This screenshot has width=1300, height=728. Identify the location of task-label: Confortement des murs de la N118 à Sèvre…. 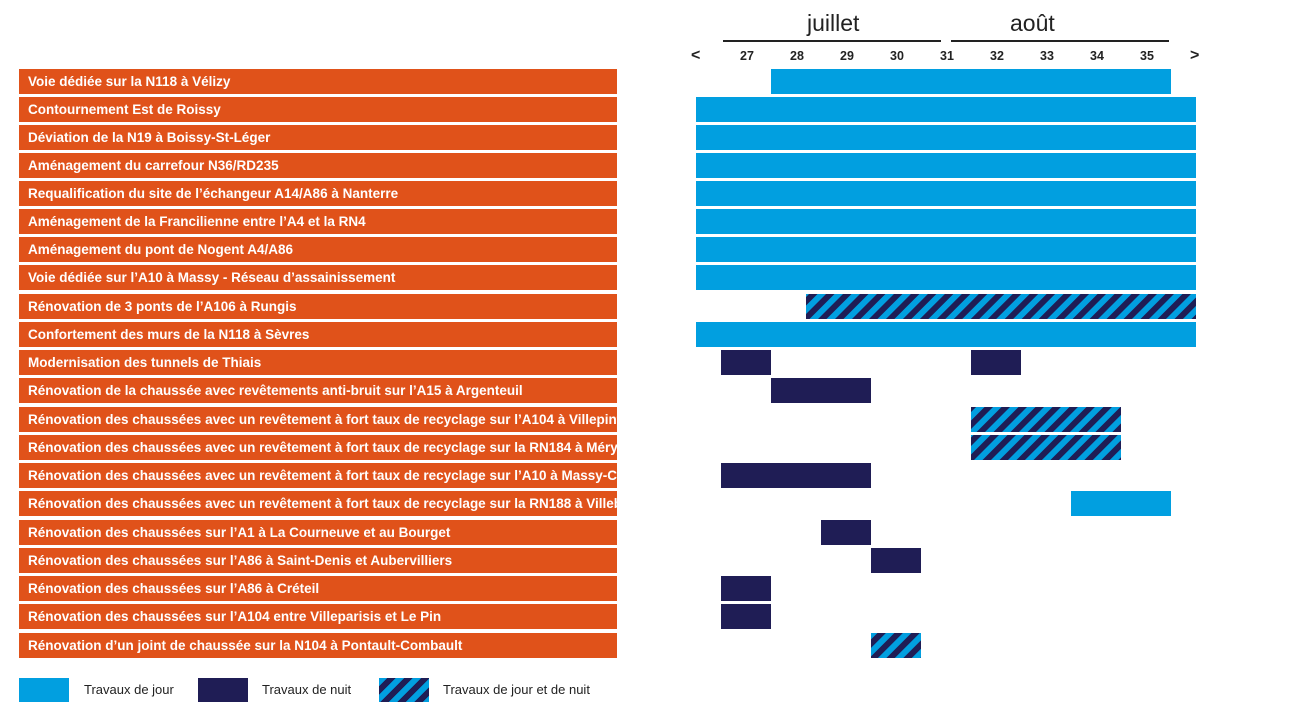
(318, 334).